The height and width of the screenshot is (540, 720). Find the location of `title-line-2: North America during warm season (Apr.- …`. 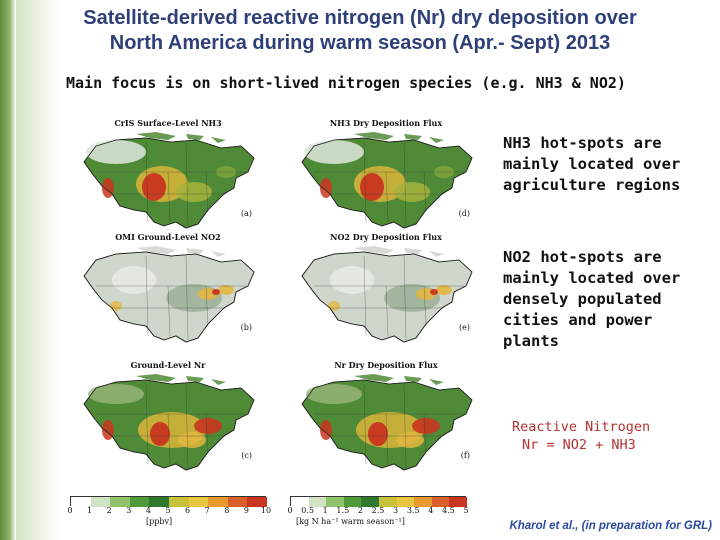

title-line-2: North America during warm season (Apr.- … is located at coordinates (360, 43).